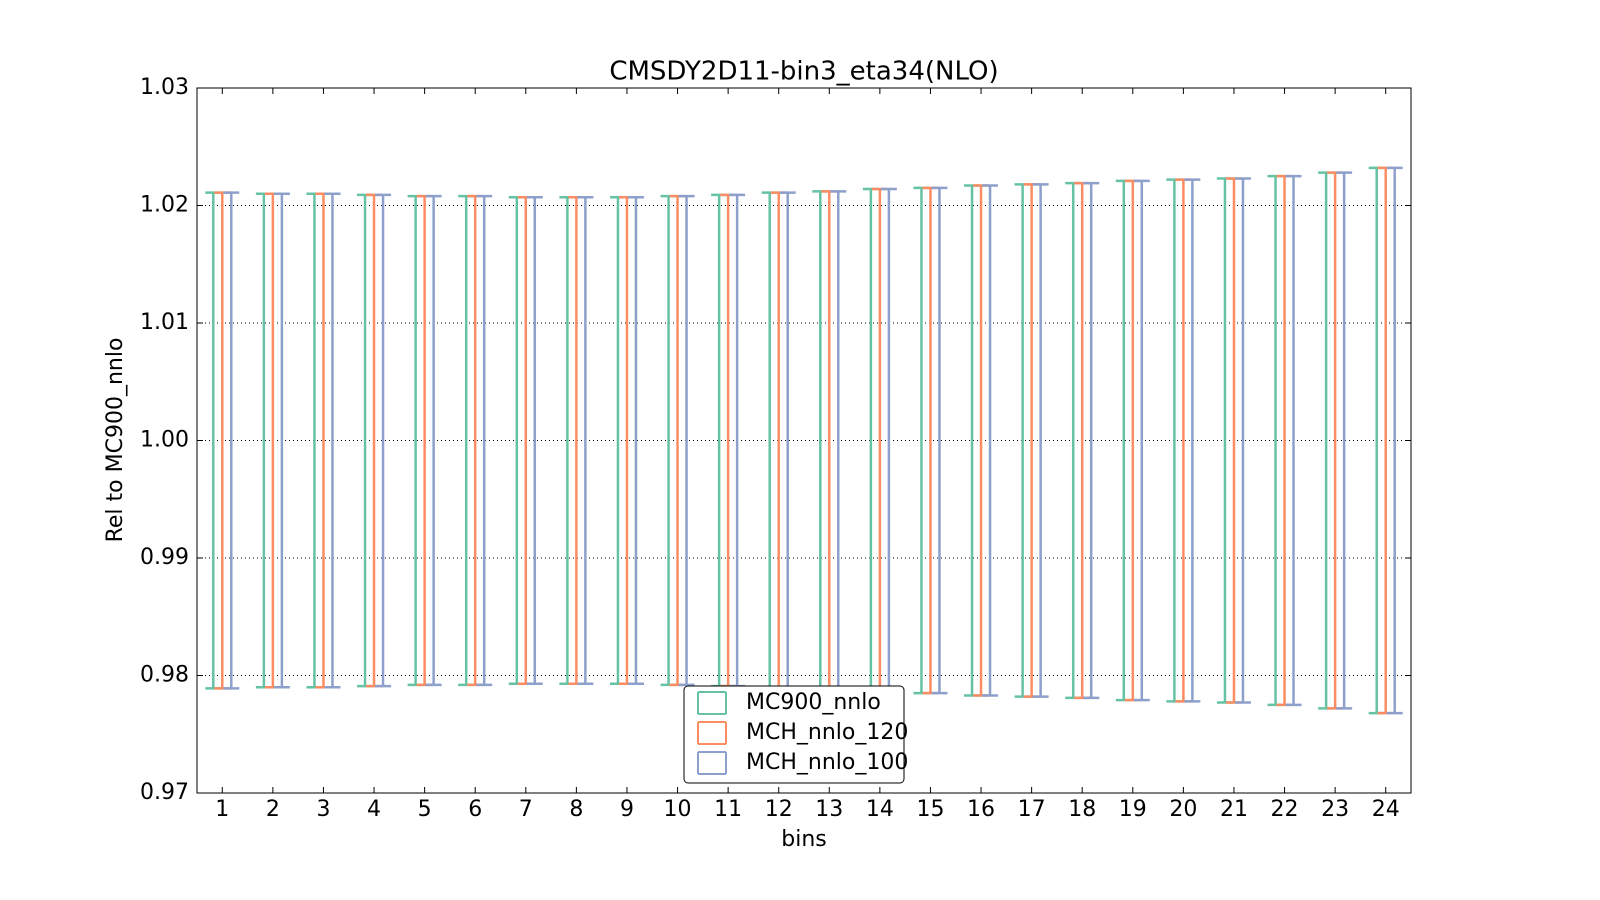  What do you see at coordinates (164, 205) in the screenshot?
I see `y-tick-label: 1.02` at bounding box center [164, 205].